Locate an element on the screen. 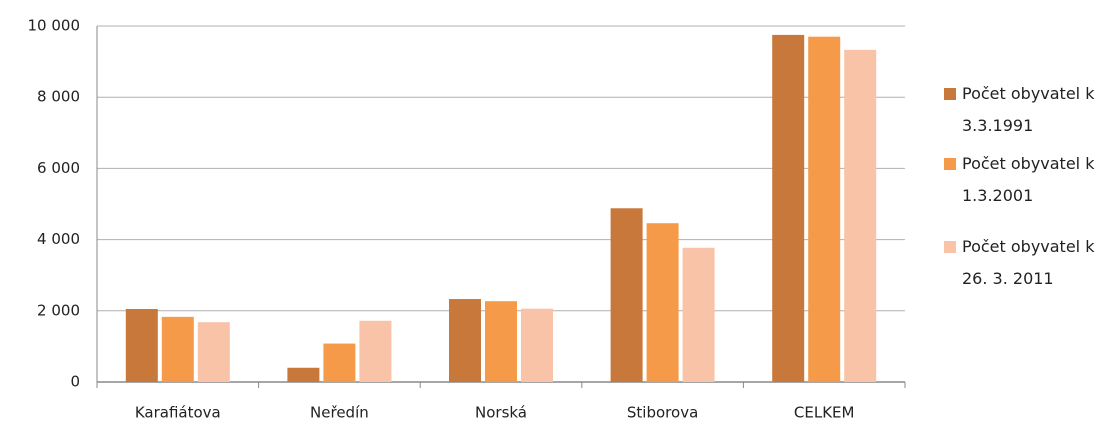 The height and width of the screenshot is (431, 1119). legend-label: Počet obyvatel k 3.3.1991 is located at coordinates (1028, 109).